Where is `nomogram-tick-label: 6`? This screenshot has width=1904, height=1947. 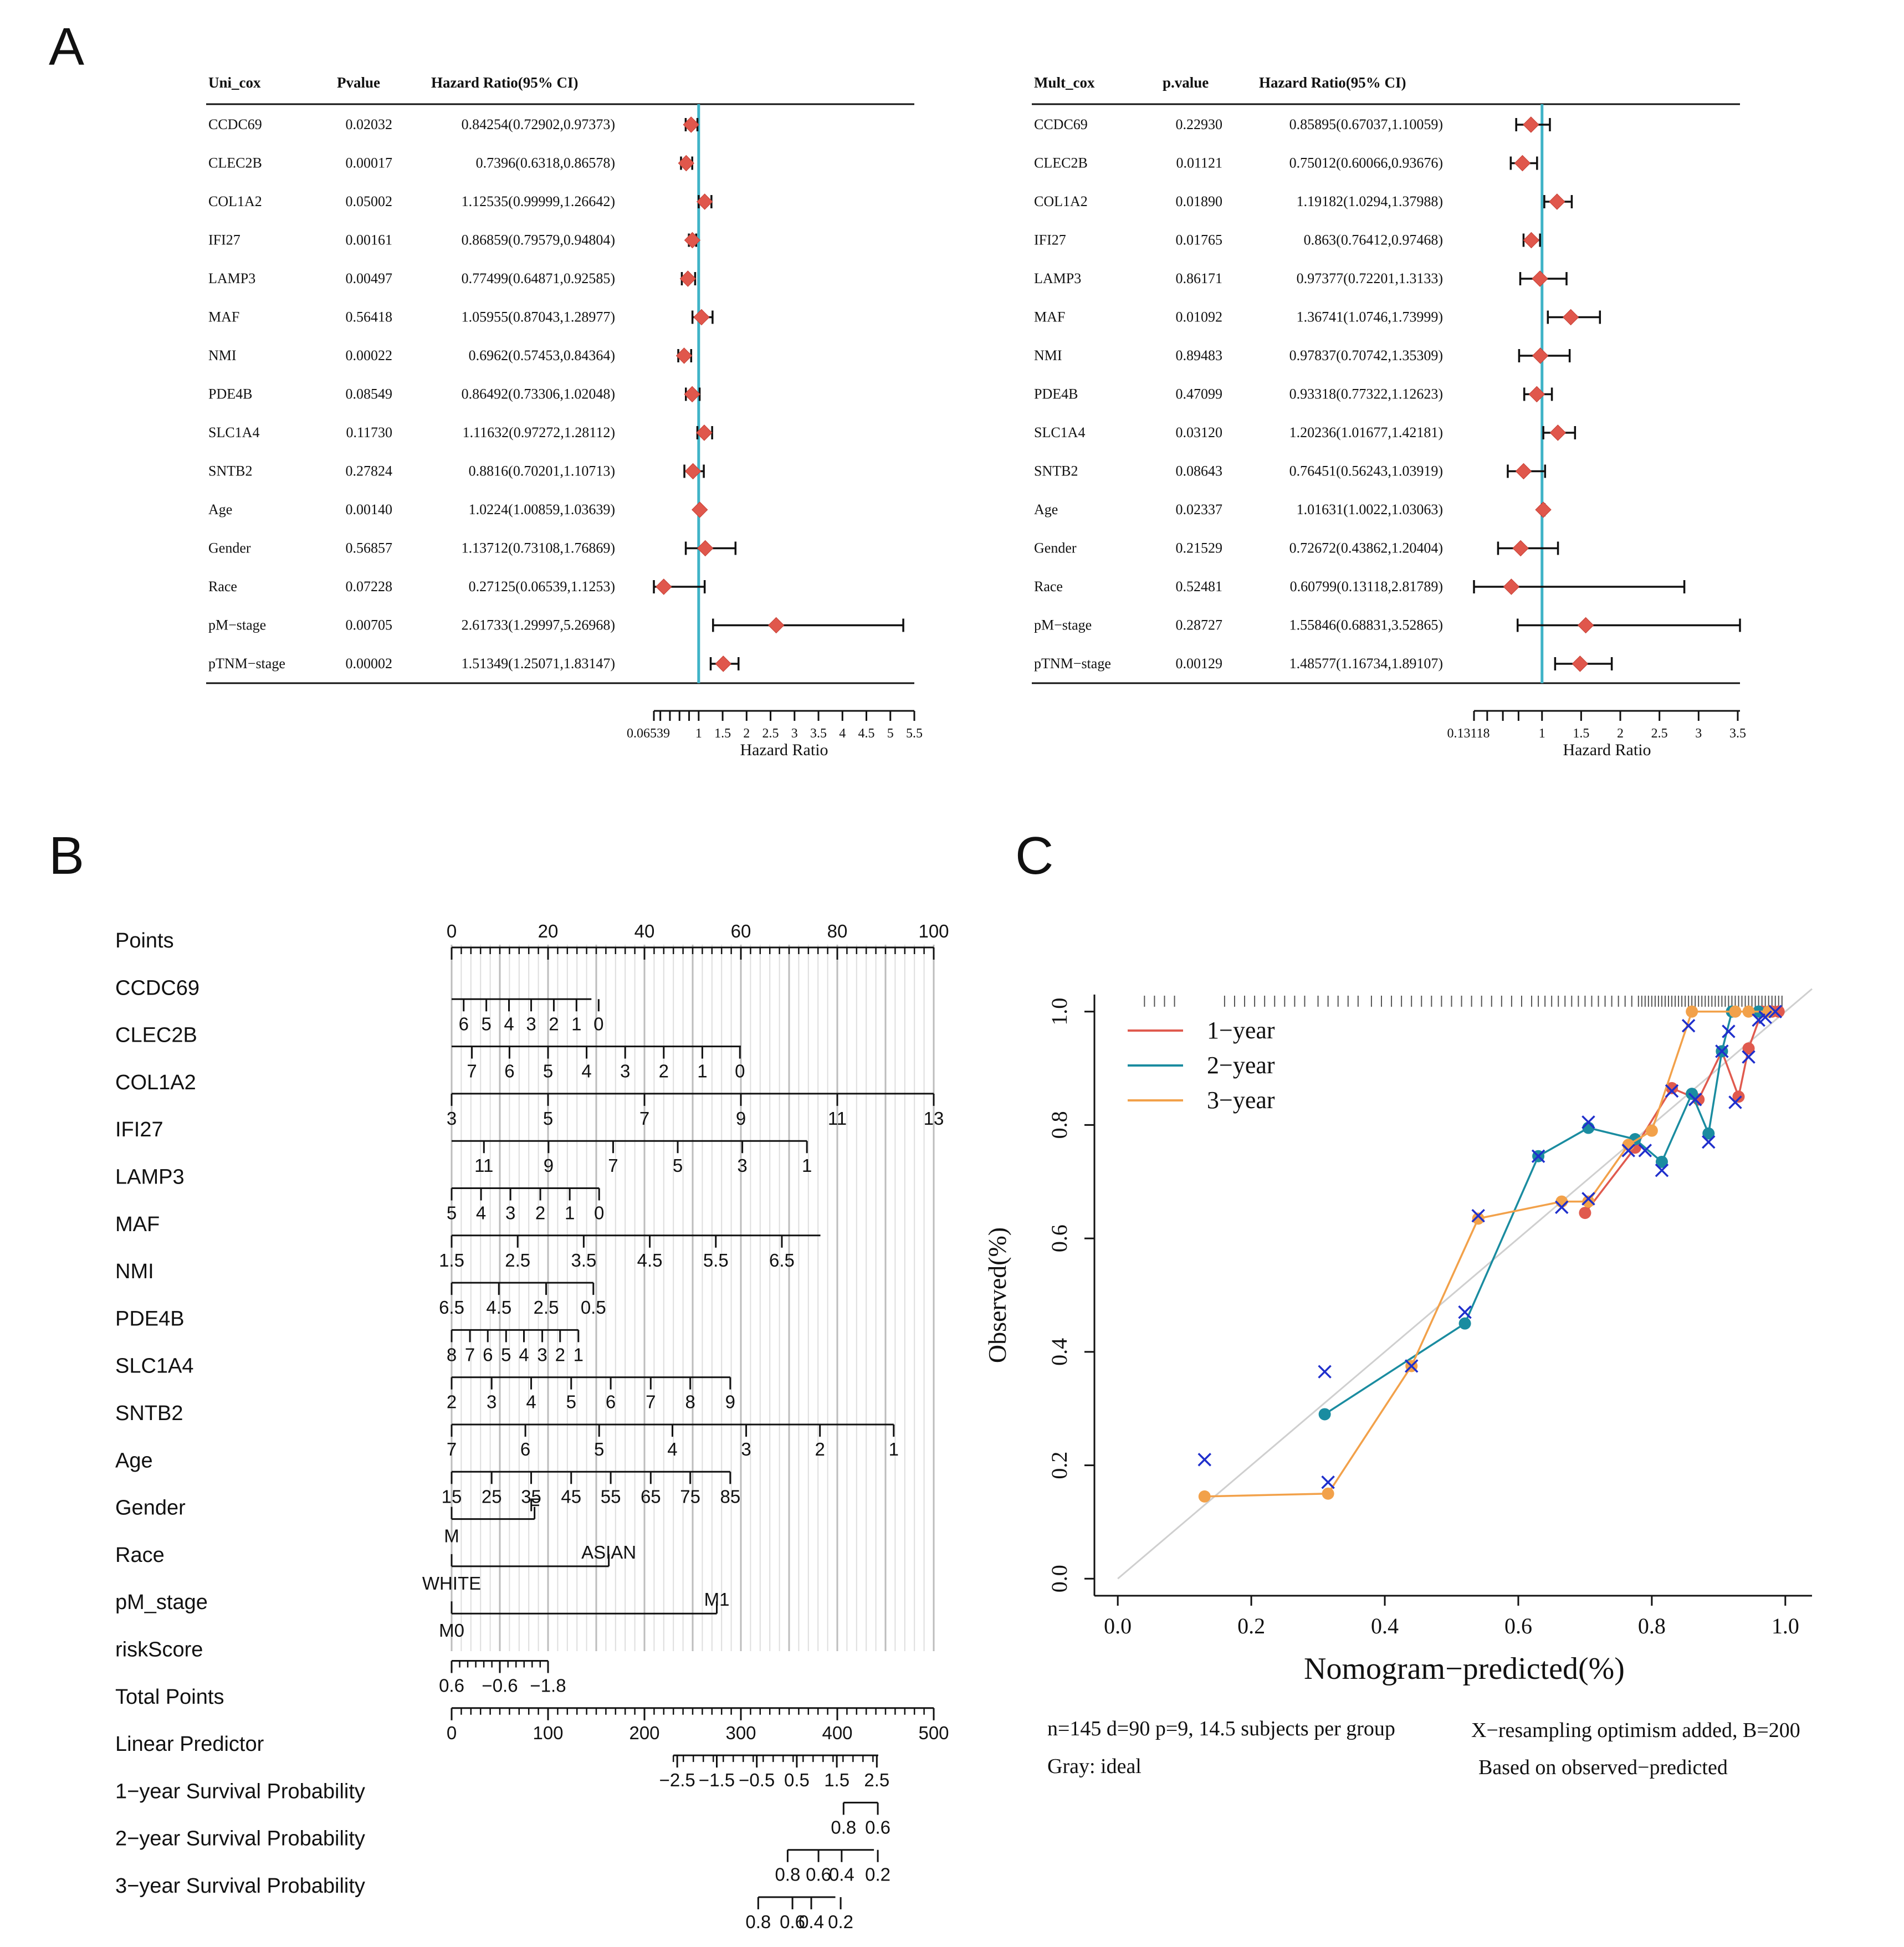
nomogram-tick-label: 6 is located at coordinates (509, 1071).